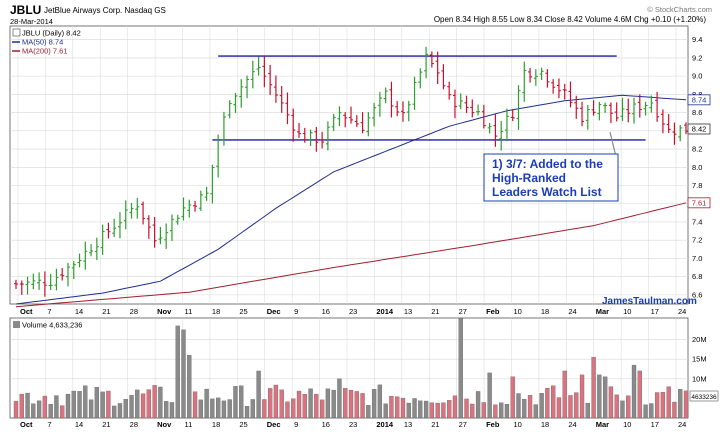  I want to click on price-x-tick-label: Feb, so click(493, 311).